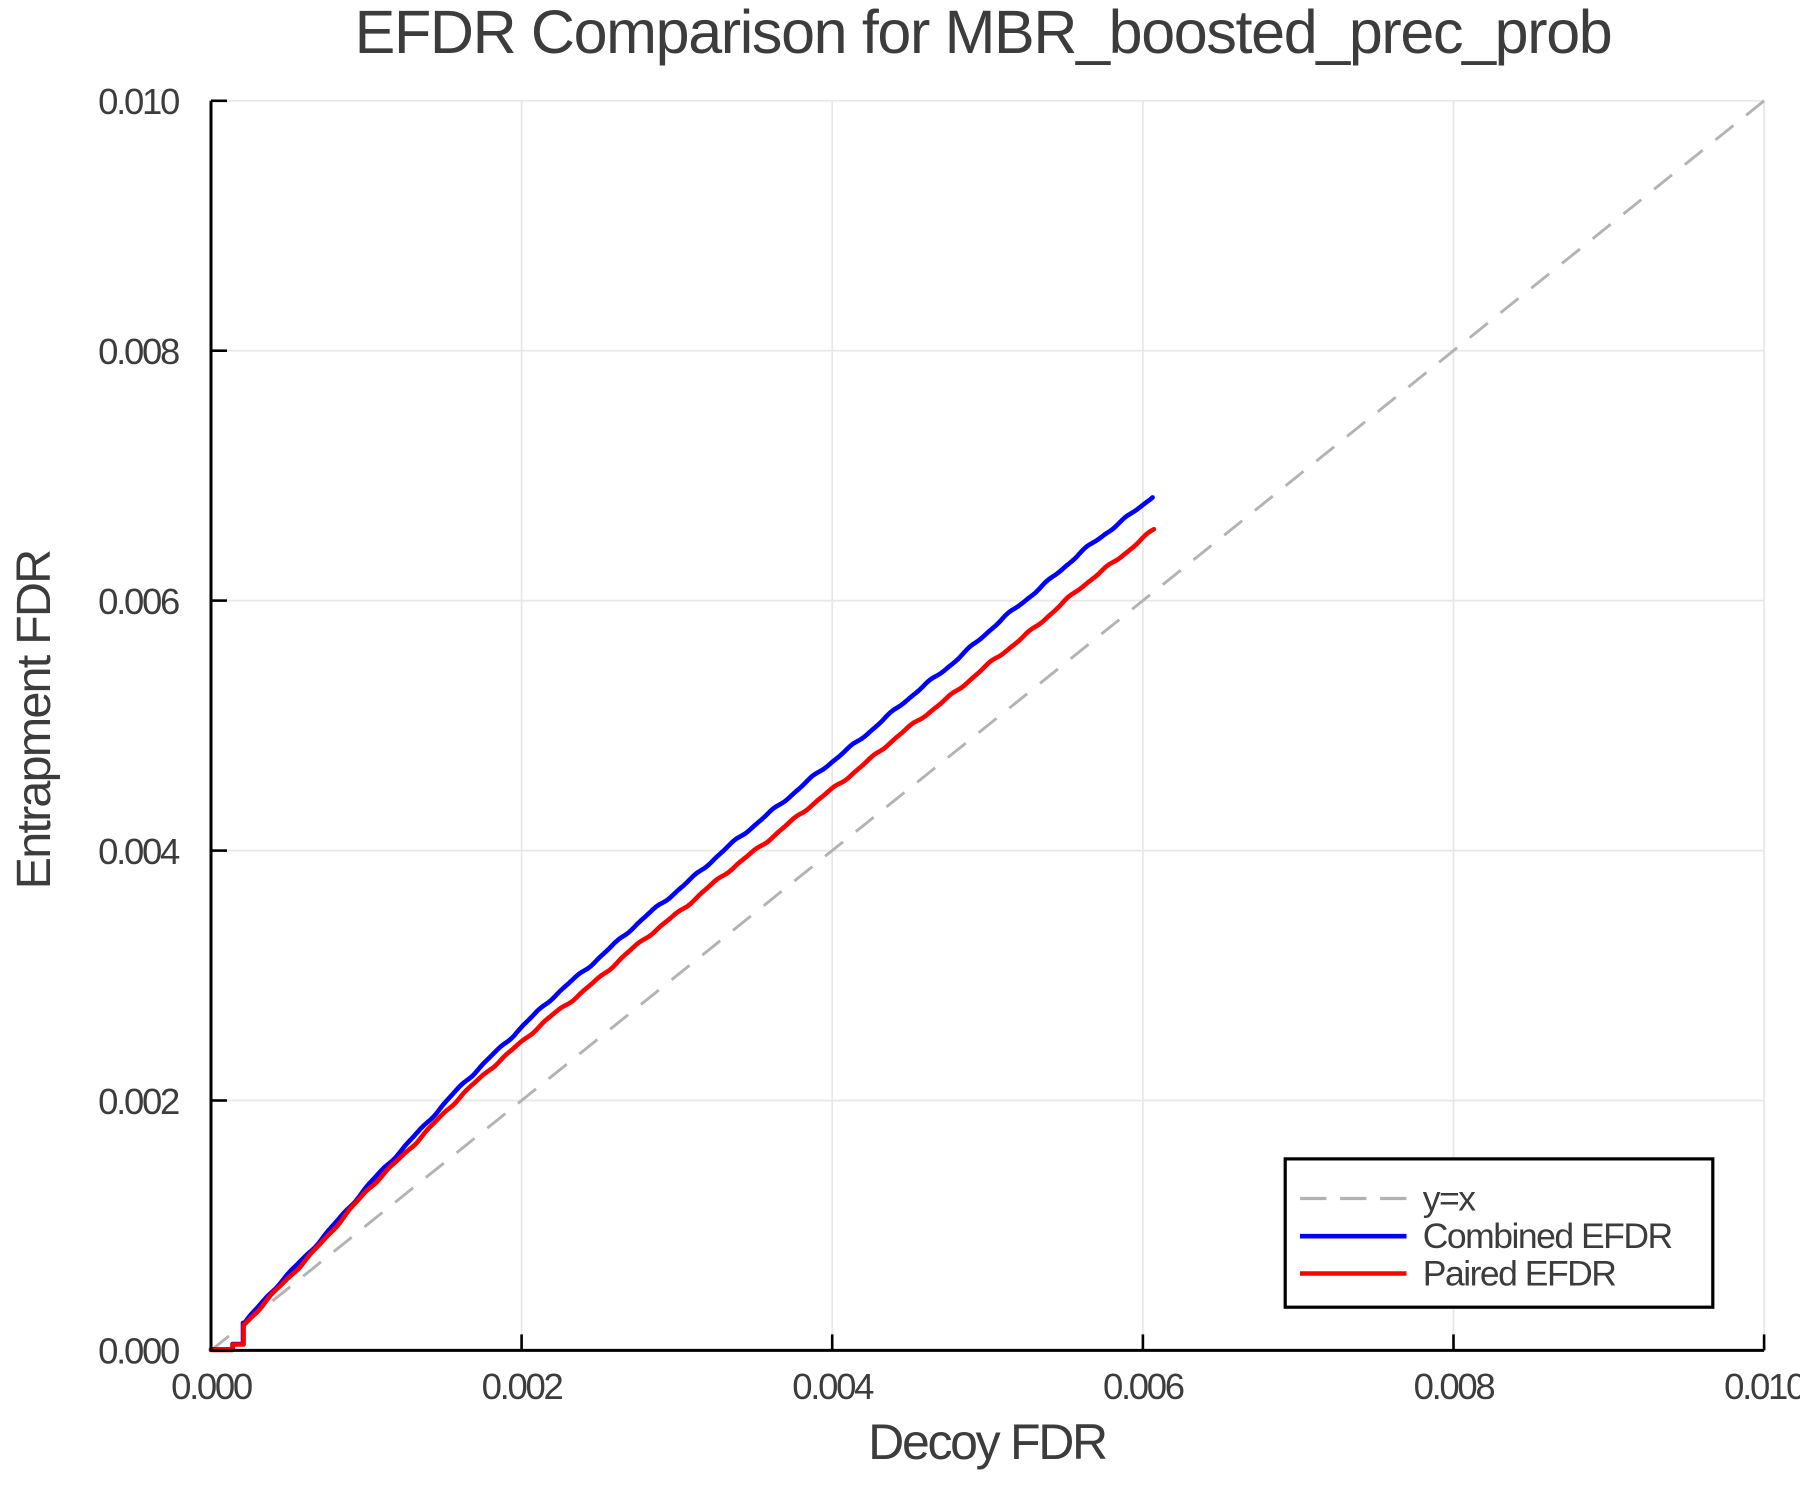 The image size is (1800, 1505). Describe the element at coordinates (1547, 1236) in the screenshot. I see `svg-text: Combined EFDR` at that location.